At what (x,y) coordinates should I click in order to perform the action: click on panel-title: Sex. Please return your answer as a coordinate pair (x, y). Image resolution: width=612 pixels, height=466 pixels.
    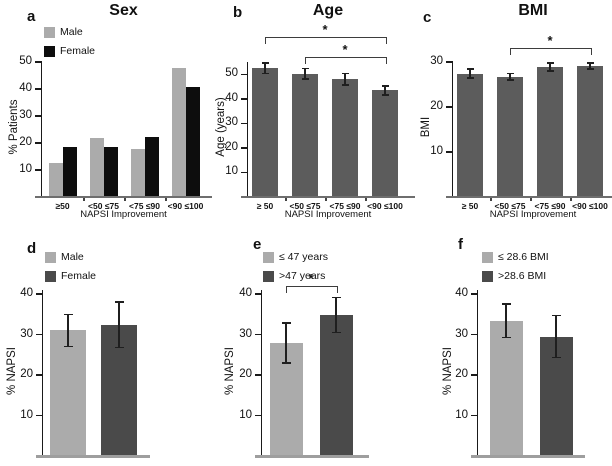
    Looking at the image, I should click on (123, 10).